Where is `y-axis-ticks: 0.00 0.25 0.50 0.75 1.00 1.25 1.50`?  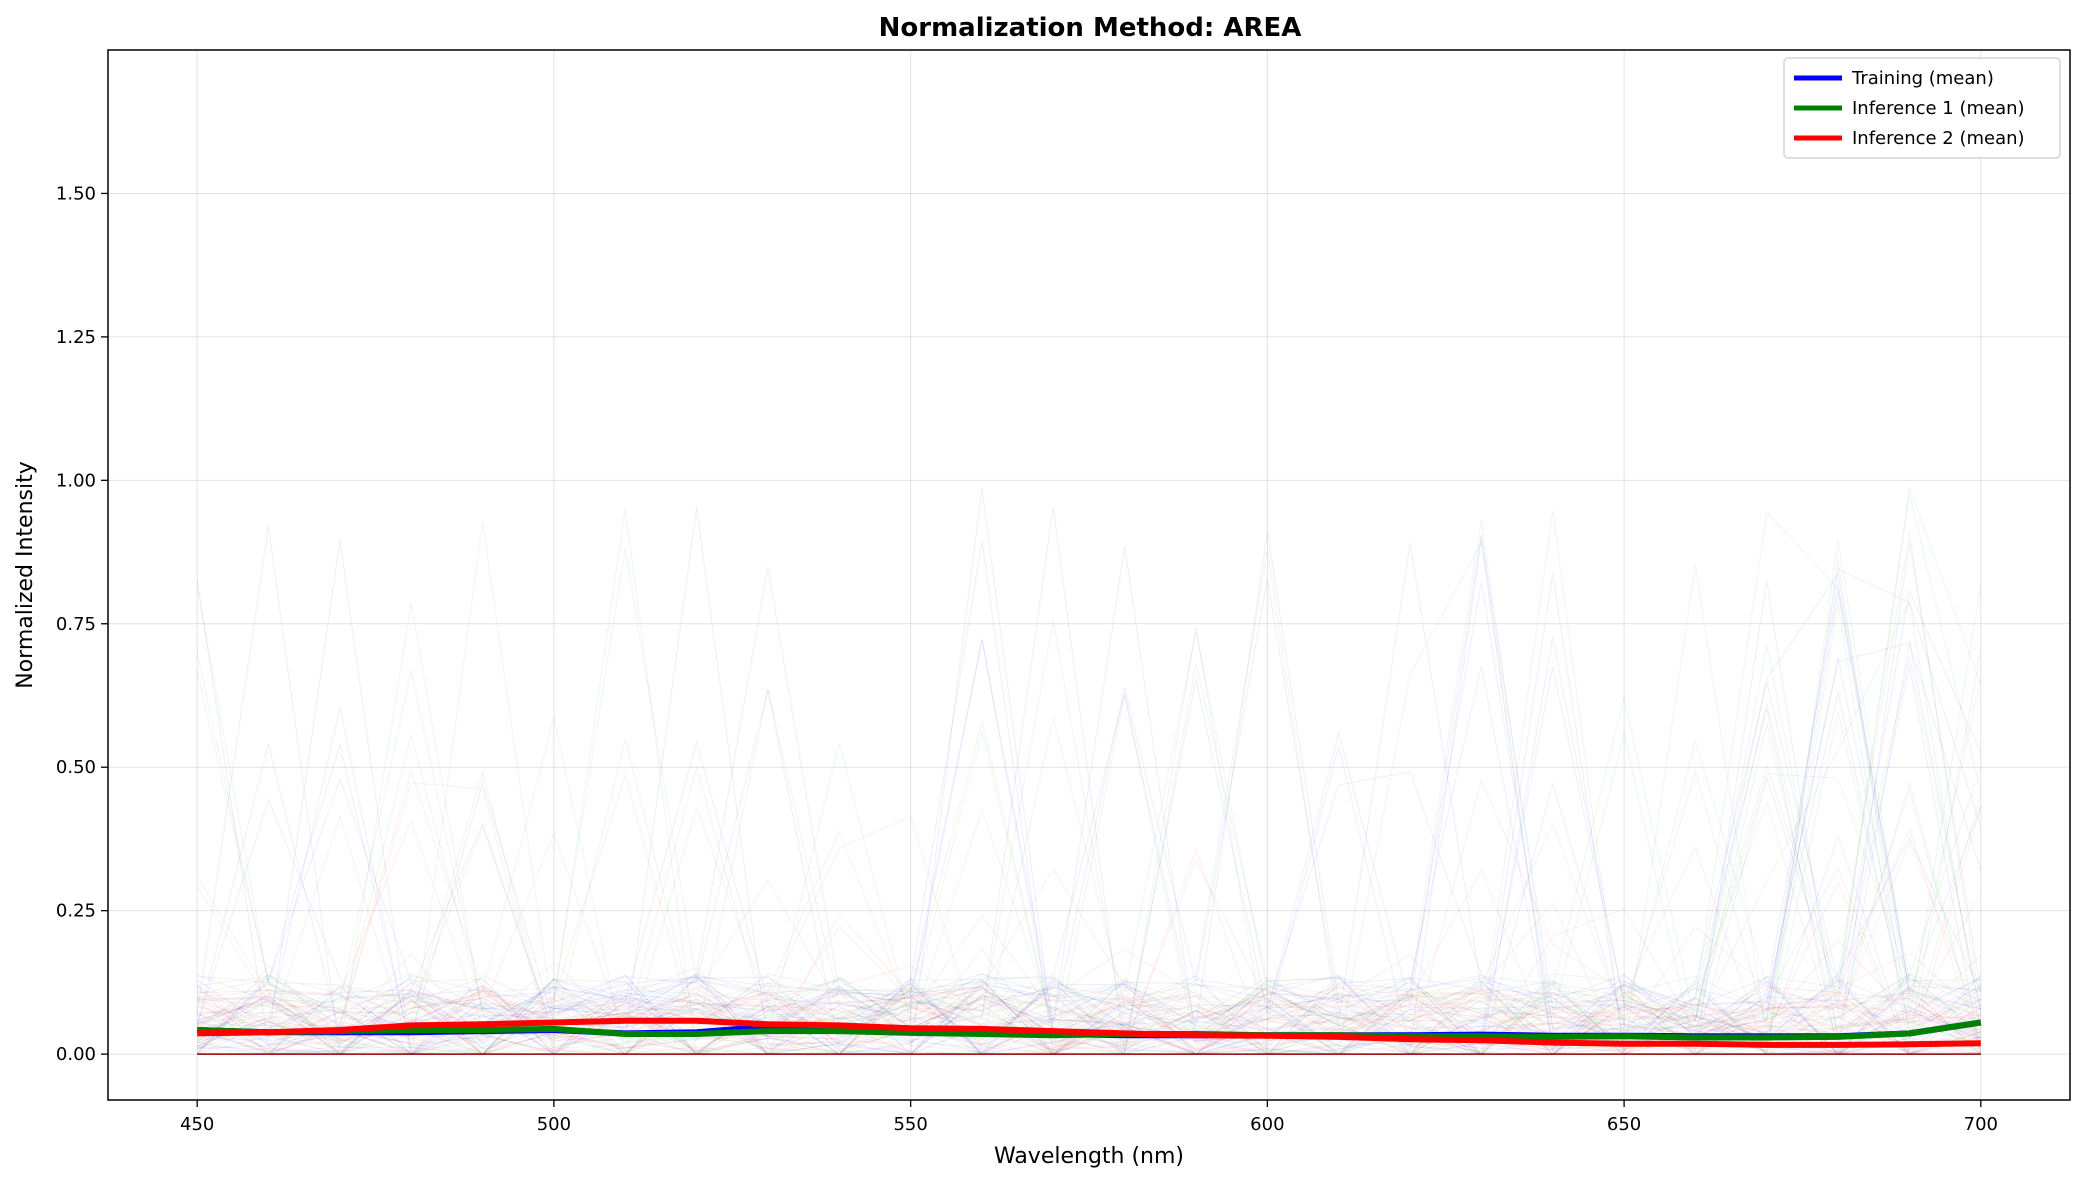 y-axis-ticks: 0.00 0.25 0.50 0.75 1.00 1.25 1.50 is located at coordinates (82, 624).